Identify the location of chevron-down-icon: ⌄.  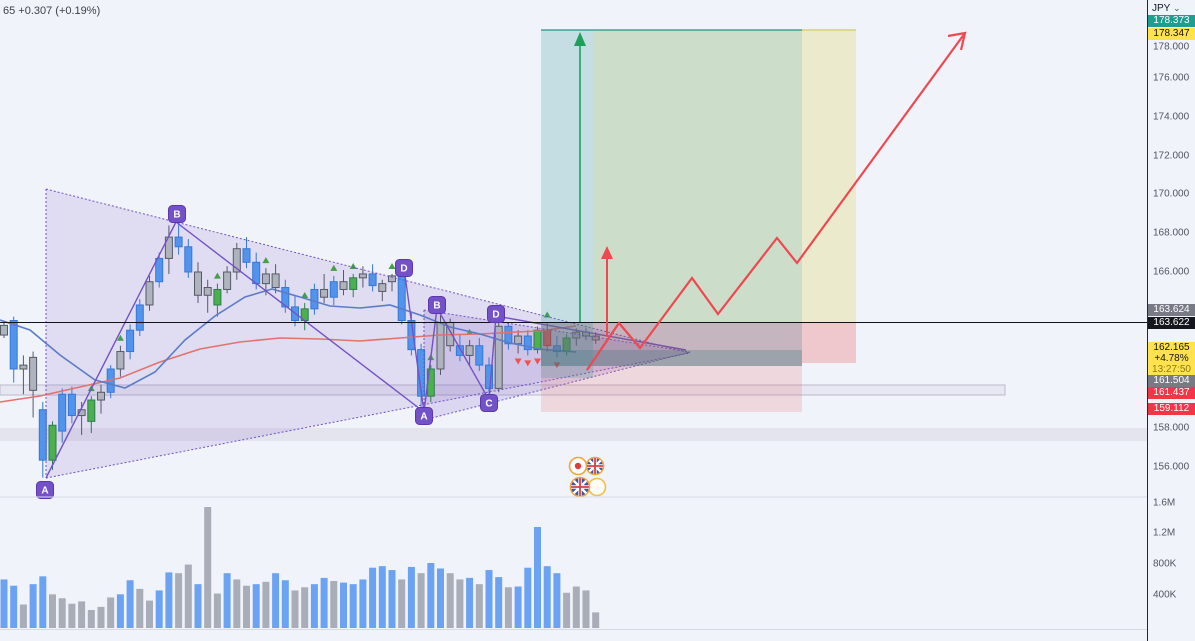
(1176, 8).